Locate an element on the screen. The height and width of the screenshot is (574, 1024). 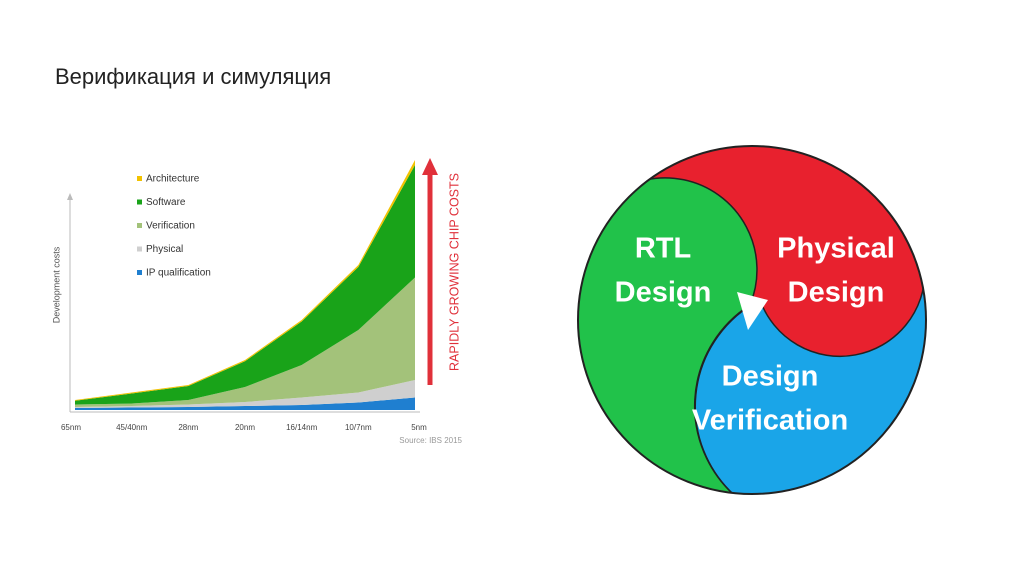
node-label: Verification is located at coordinates (770, 421).